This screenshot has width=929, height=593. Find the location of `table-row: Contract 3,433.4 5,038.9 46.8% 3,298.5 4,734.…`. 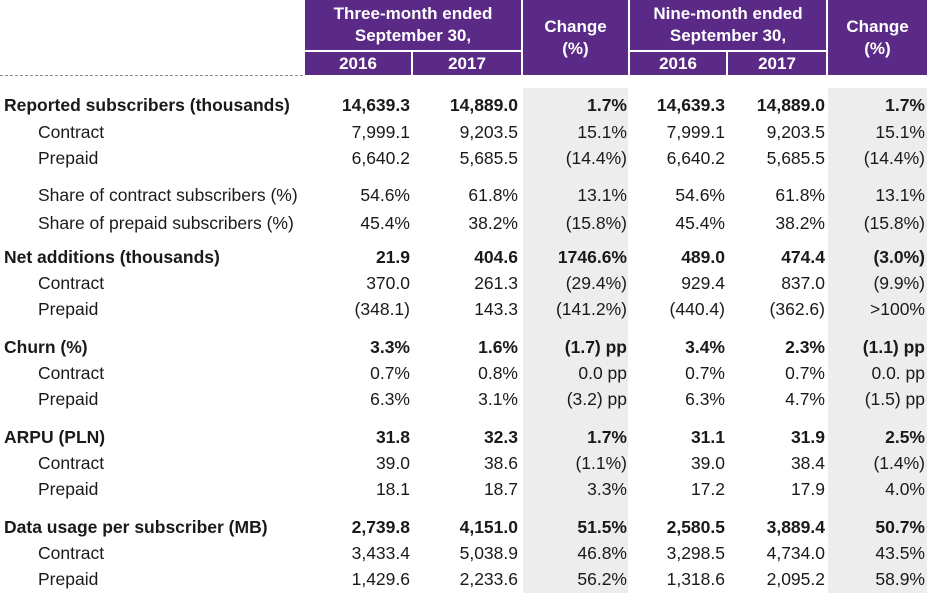

table-row: Contract 3,433.4 5,038.9 46.8% 3,298.5 4,734.… is located at coordinates (464, 553).